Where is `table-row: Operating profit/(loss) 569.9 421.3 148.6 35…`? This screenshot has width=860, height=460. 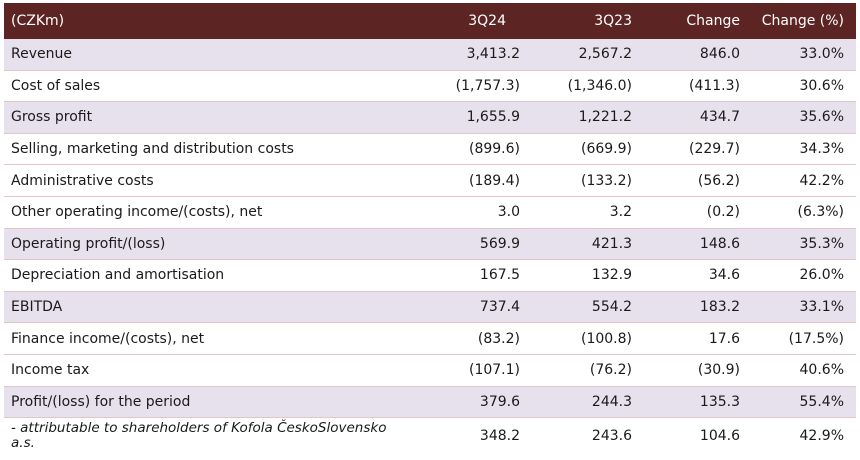
table-row: Operating profit/(loss) 569.9 421.3 148.6 35… is located at coordinates (430, 244).